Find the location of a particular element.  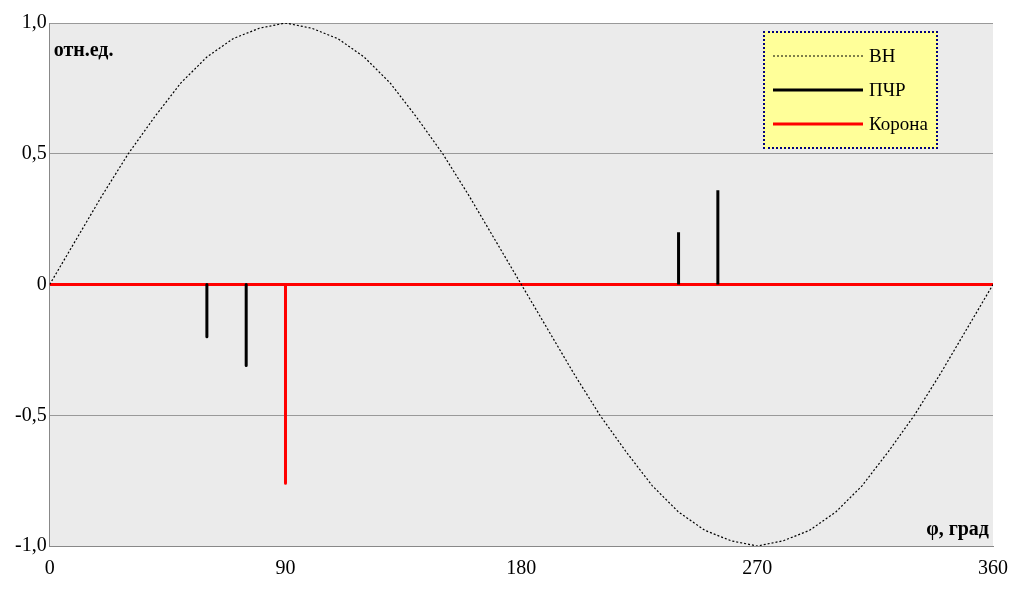

x-axis-title: φ, град is located at coordinates (957, 529).